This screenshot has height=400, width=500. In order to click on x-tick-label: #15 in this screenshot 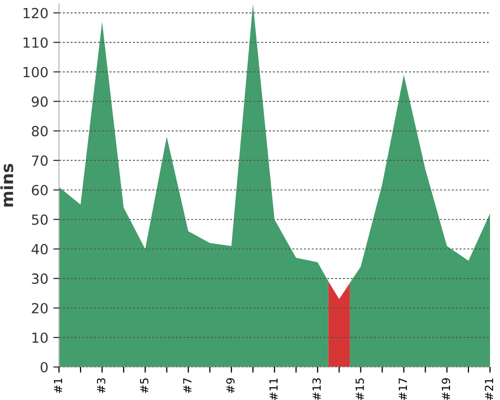, I will do `click(360, 389)`.